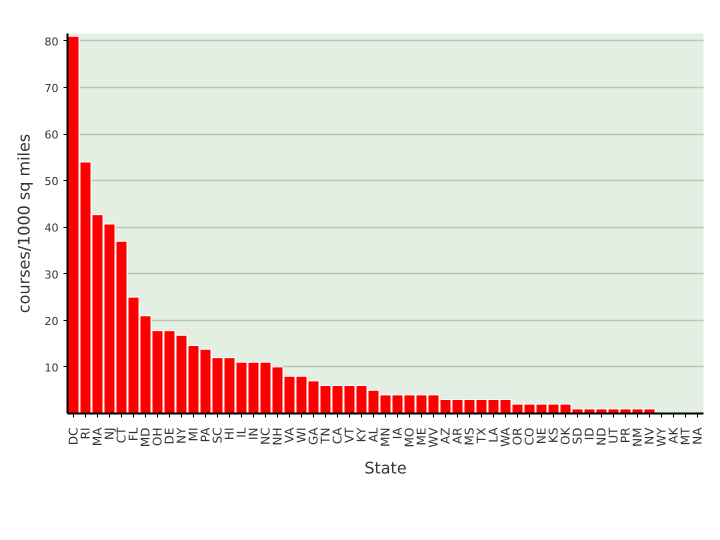 The width and height of the screenshot is (720, 540). Describe the element at coordinates (85, 433) in the screenshot. I see `x-tick-label: RI` at that location.